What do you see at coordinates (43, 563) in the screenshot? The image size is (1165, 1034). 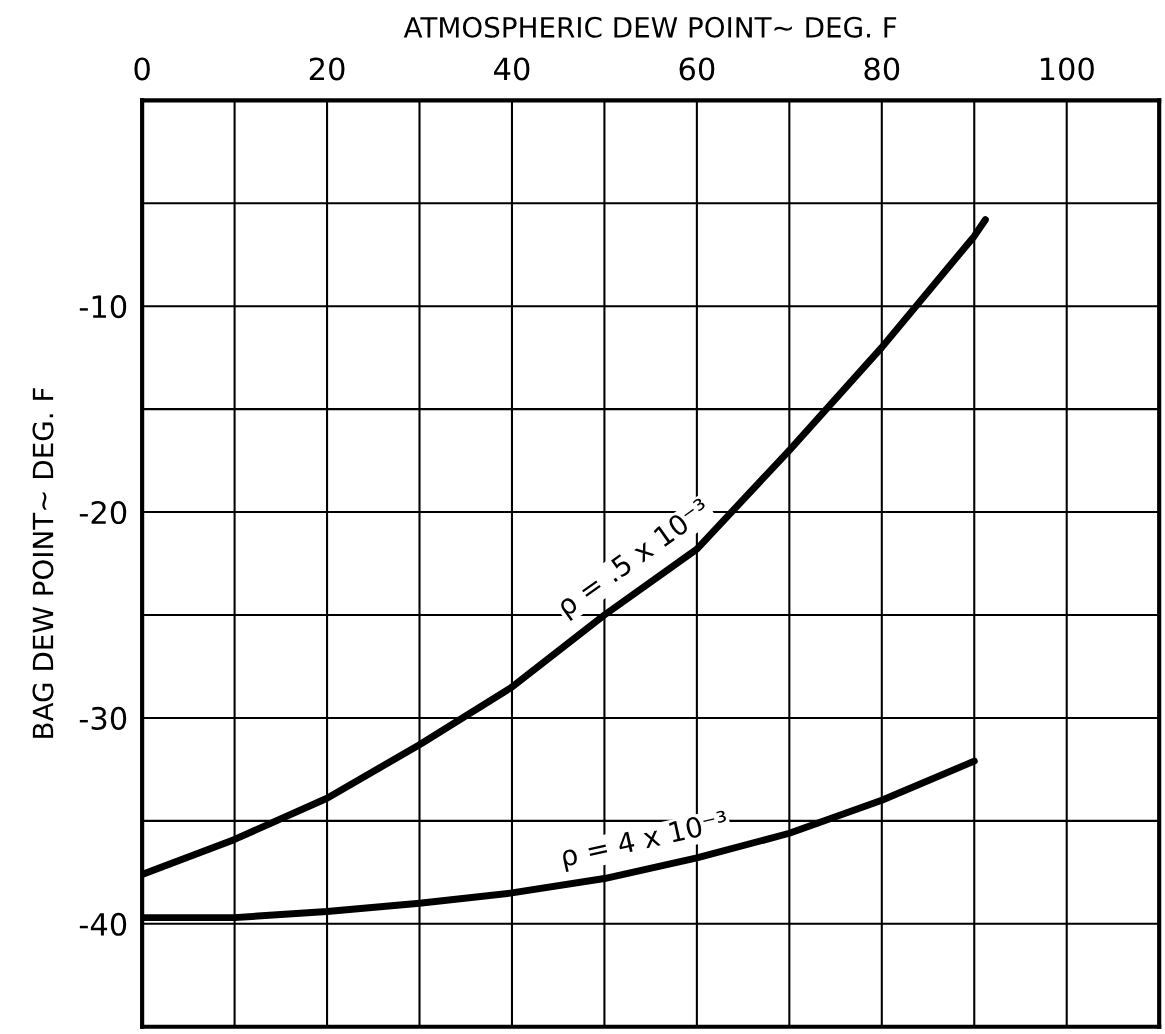 I see `y-axis-title: BAG DEW POINT∼ DEG. F` at bounding box center [43, 563].